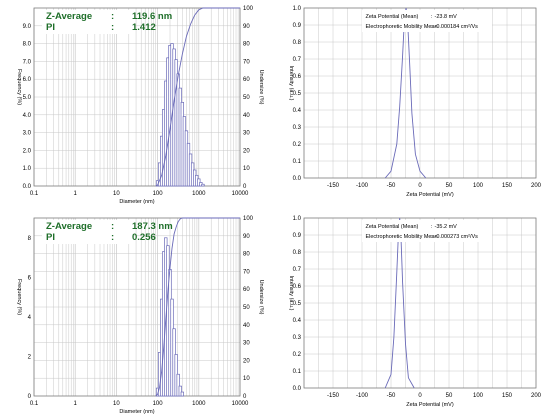 The height and width of the screenshot is (418, 550). Describe the element at coordinates (297, 287) in the screenshot. I see `y-tick-label: 0.6` at that location.